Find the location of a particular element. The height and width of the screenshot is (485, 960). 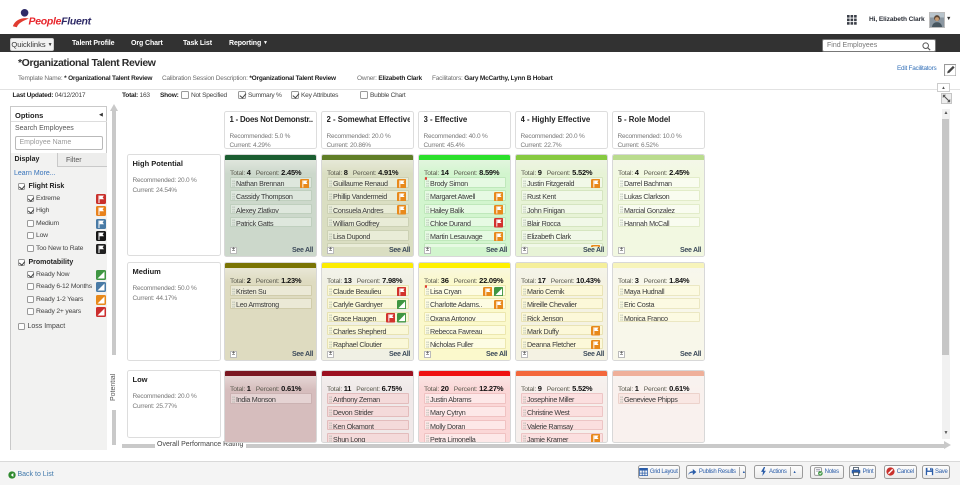

svg-text: PeopleFluent is located at coordinates (60, 22).